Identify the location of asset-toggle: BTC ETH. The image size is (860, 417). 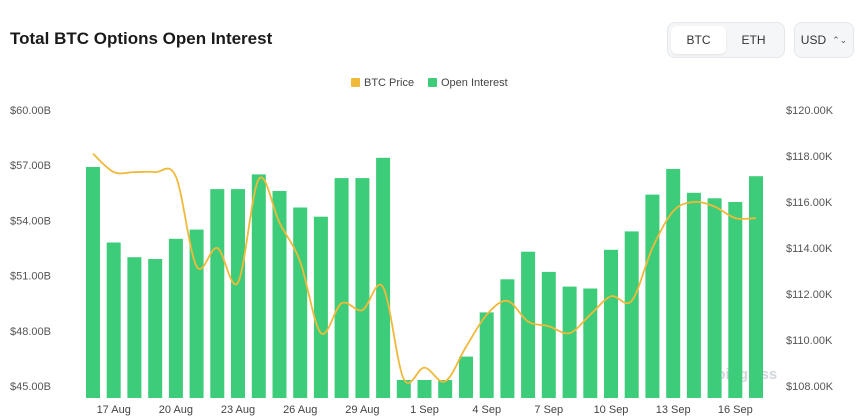
(726, 40).